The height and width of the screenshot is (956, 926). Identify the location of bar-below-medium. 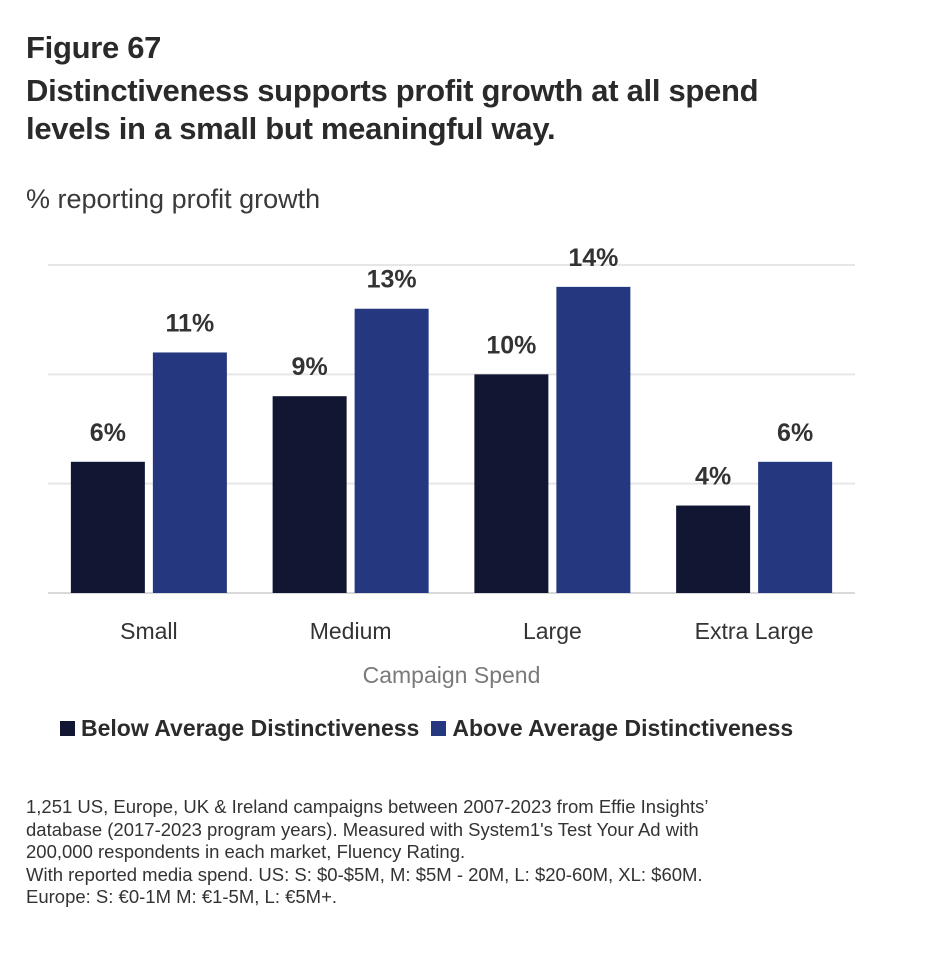
(309, 494).